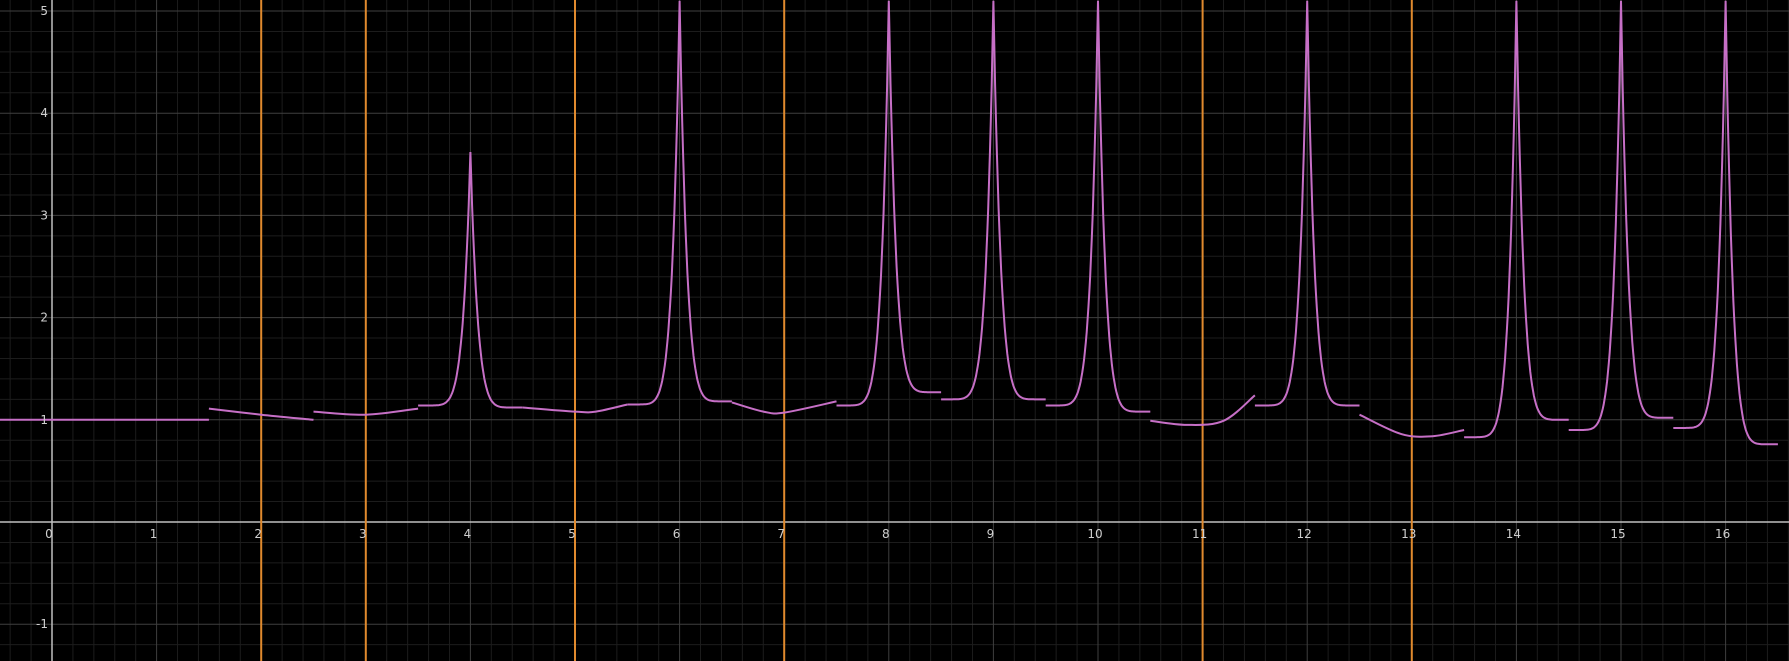  Describe the element at coordinates (49, 534) in the screenshot. I see `x-tick-label-0: 0` at that location.